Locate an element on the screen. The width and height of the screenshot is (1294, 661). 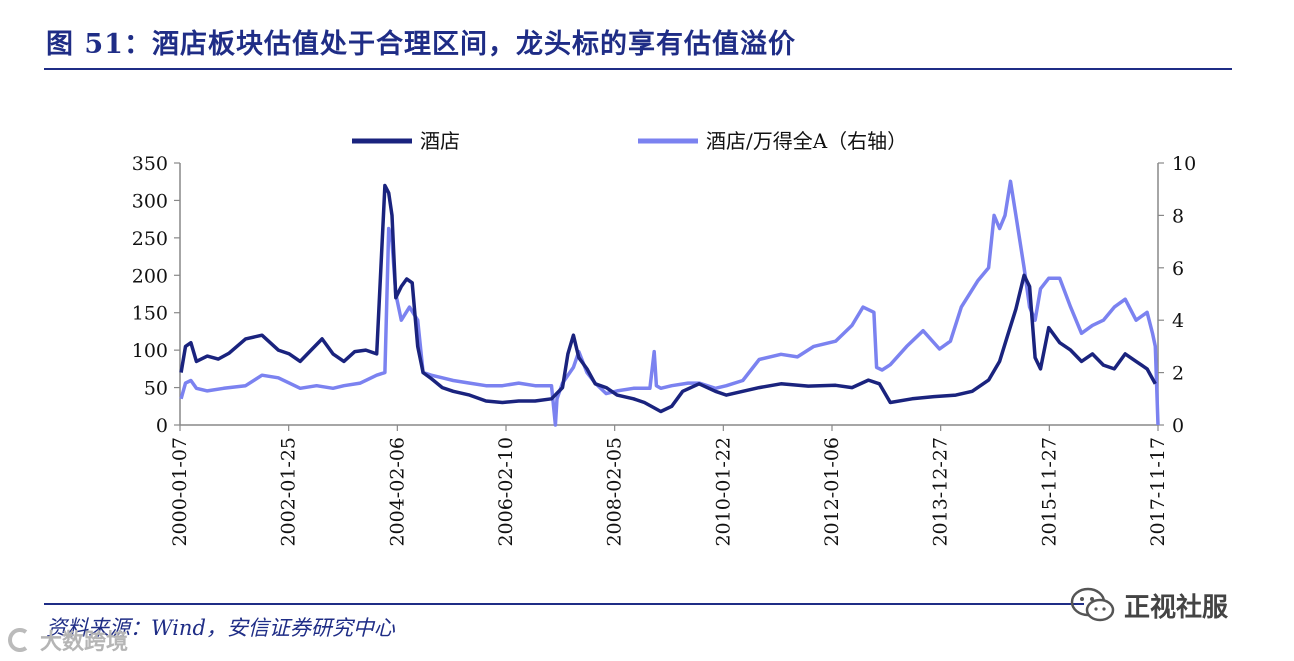
watermark-left-text: 大数跨境 is located at coordinates (84, 642).